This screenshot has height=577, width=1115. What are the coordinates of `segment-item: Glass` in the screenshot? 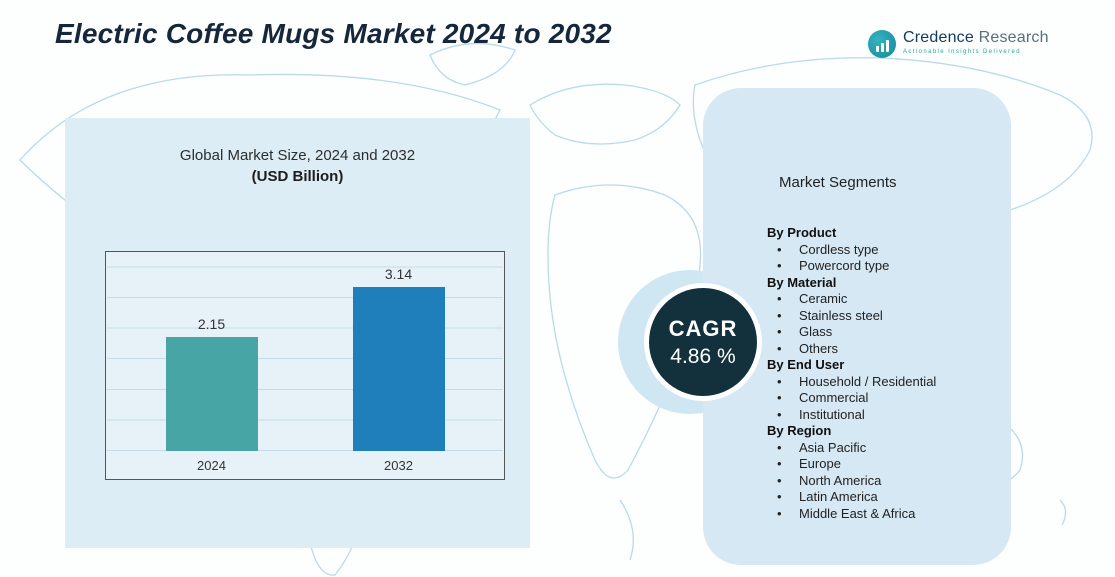 It's located at (876, 332).